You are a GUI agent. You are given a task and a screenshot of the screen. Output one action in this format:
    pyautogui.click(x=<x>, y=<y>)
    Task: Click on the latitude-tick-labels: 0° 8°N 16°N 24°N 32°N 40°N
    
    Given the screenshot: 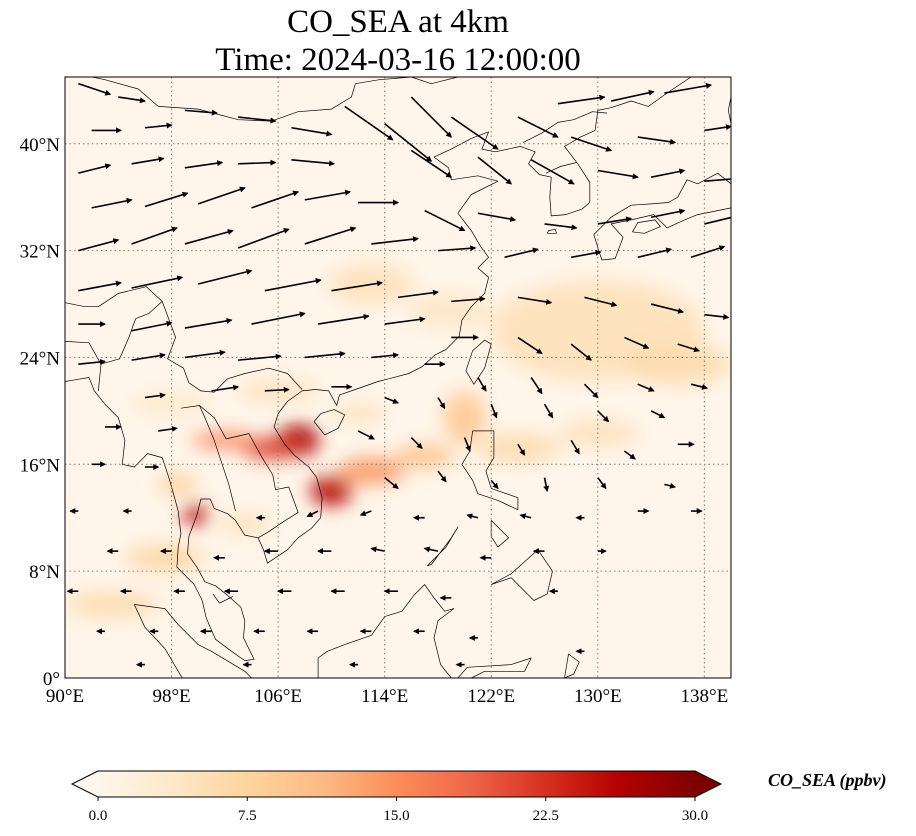 What is the action you would take?
    pyautogui.click(x=40, y=412)
    